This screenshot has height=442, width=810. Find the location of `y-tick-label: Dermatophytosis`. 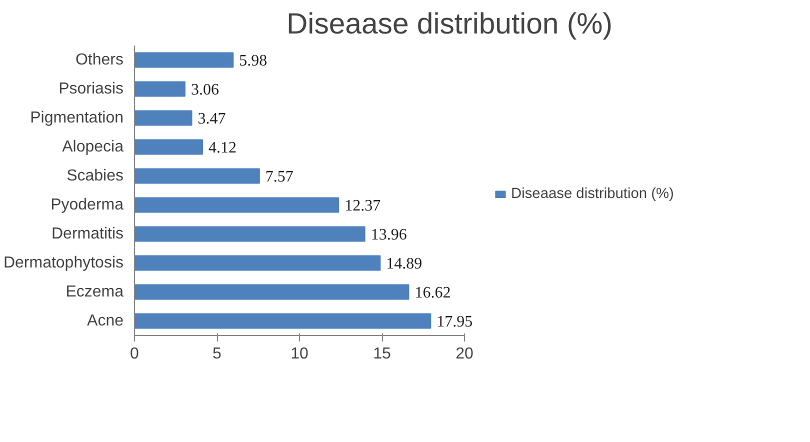

y-tick-label: Dermatophytosis is located at coordinates (63, 263).